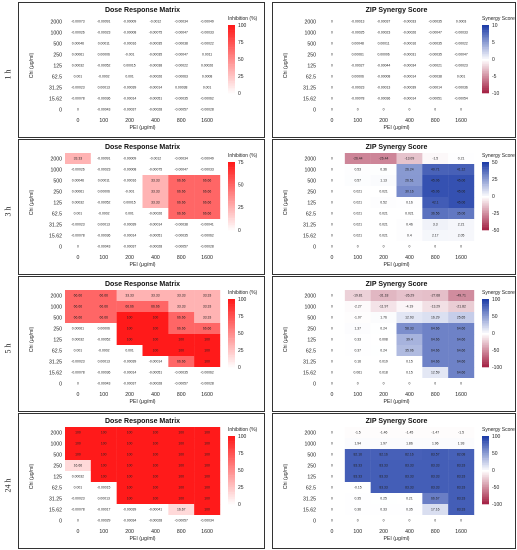 Image resolution: width=517 pixels, height=550 pixels. What do you see at coordinates (409, 77) in the screenshot?
I see `cell-label: -0.00014` at bounding box center [409, 77].